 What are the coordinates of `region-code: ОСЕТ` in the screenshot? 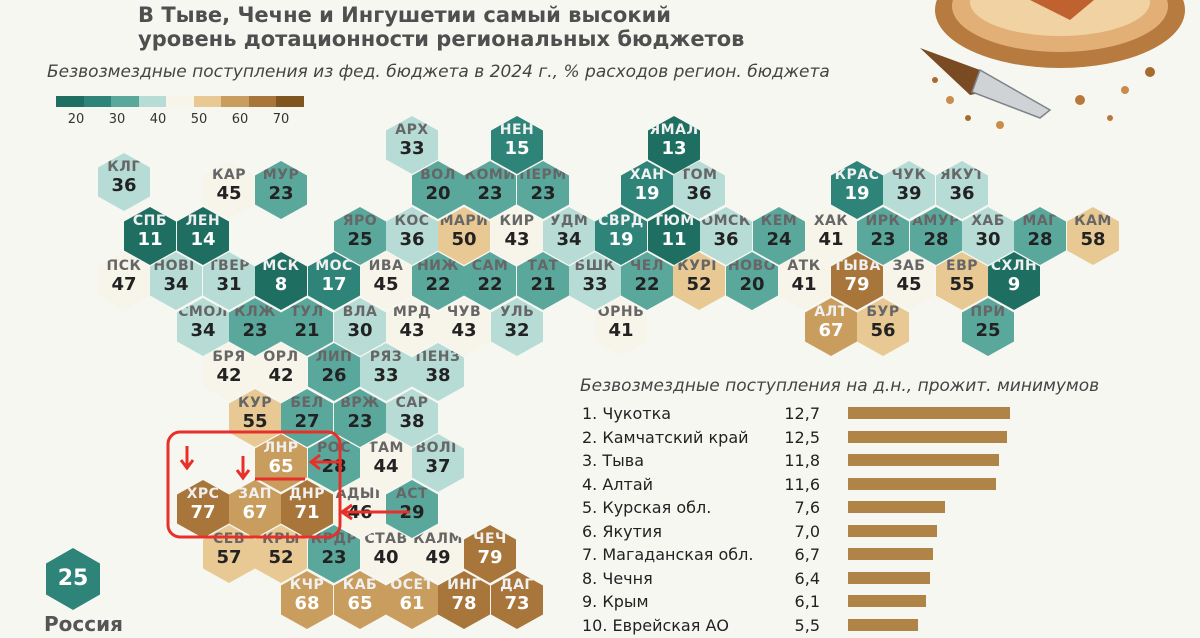 It's located at (412, 585).